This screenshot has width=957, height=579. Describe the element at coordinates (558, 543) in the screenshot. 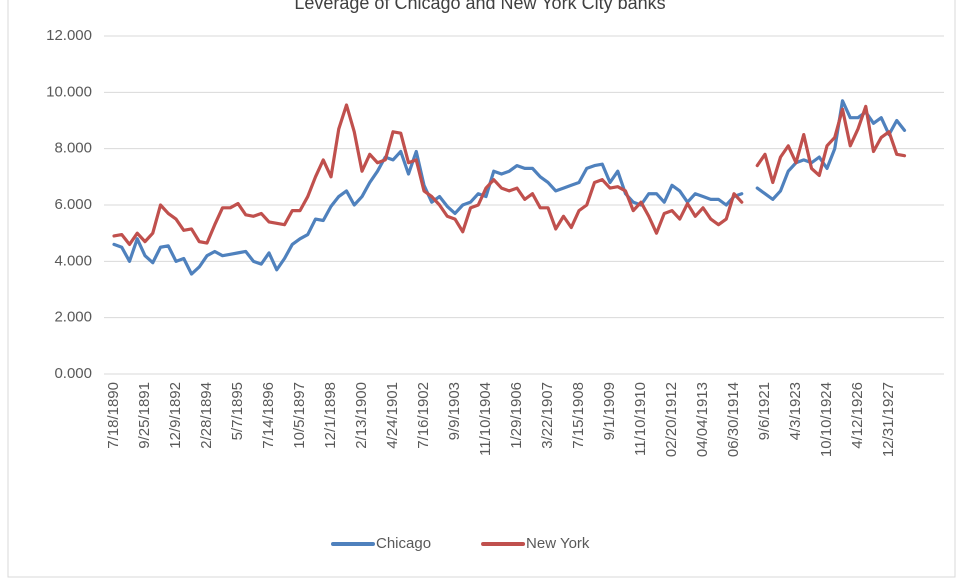

I see `legend-label: New York` at that location.